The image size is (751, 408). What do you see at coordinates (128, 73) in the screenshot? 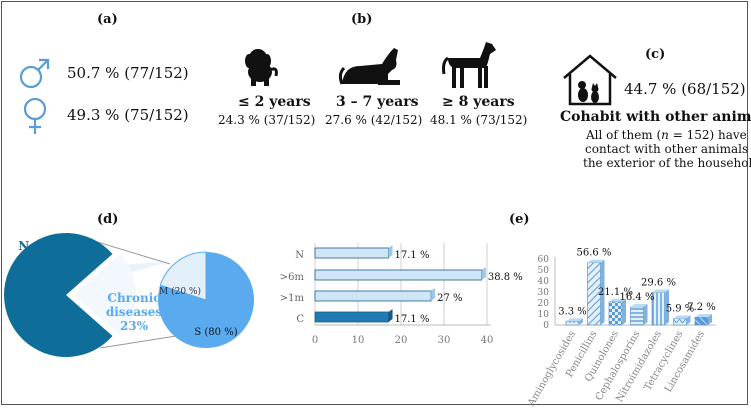
I see `male-stat: 50.7 % (77/152)` at bounding box center [128, 73].